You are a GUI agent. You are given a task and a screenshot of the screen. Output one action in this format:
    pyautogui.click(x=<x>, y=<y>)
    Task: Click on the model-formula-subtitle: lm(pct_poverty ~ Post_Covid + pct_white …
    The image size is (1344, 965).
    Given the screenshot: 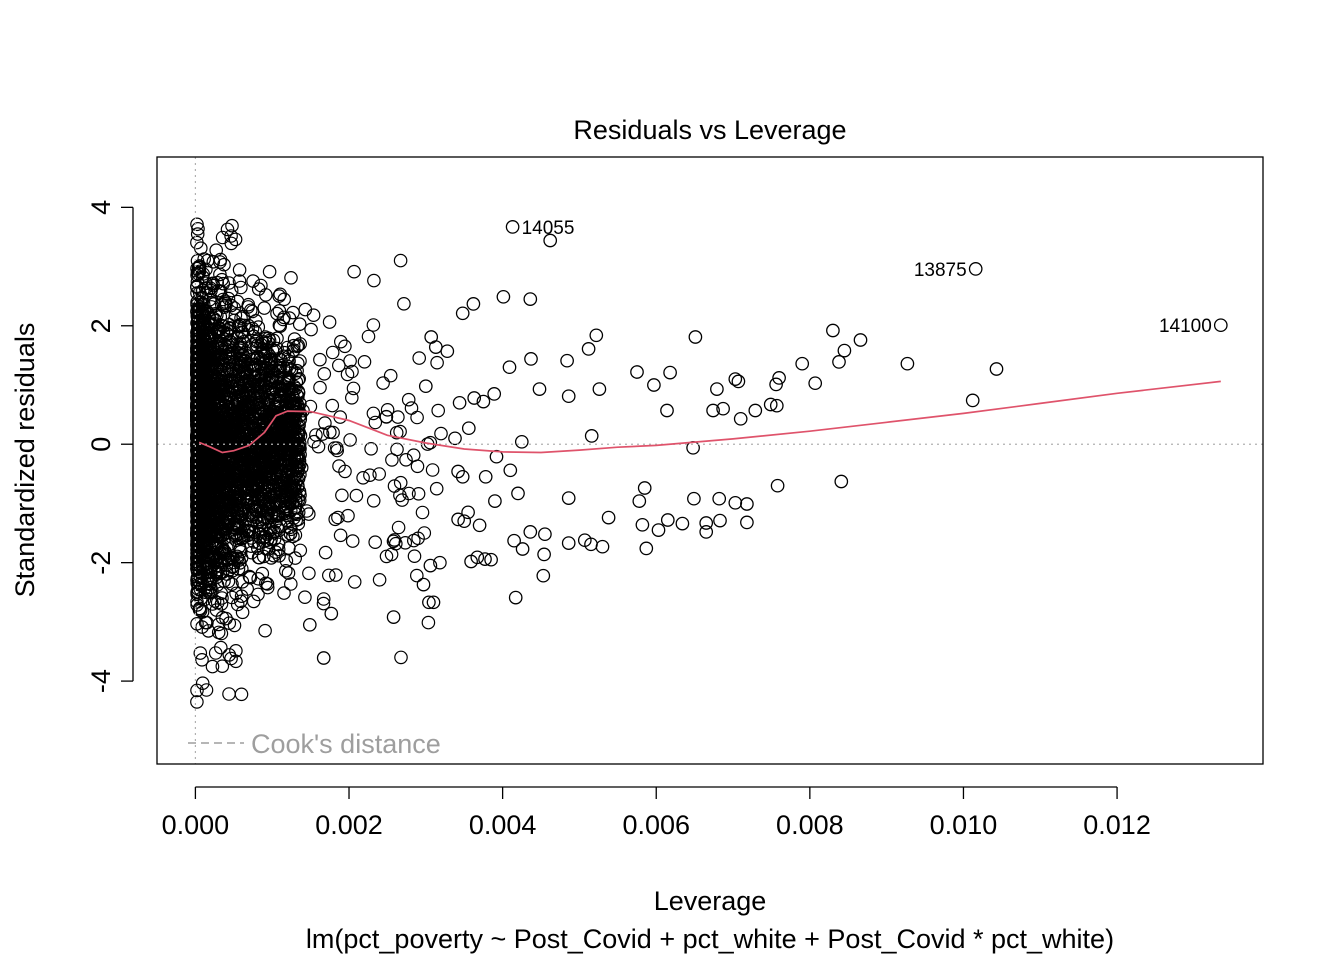 What is the action you would take?
    pyautogui.click(x=710, y=939)
    